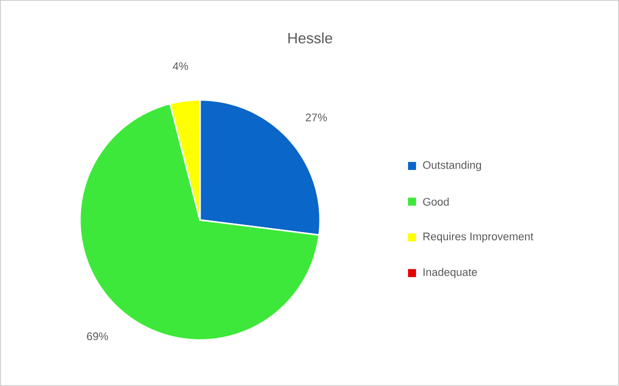  What do you see at coordinates (436, 202) in the screenshot?
I see `legend-label: Good` at bounding box center [436, 202].